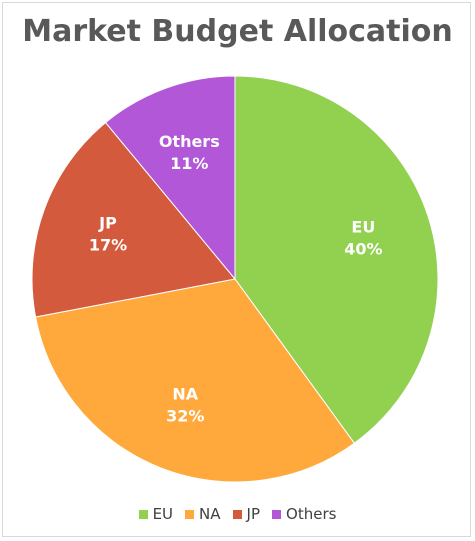  Describe the element at coordinates (277, 514) in the screenshot. I see `legend-swatch-others` at that location.